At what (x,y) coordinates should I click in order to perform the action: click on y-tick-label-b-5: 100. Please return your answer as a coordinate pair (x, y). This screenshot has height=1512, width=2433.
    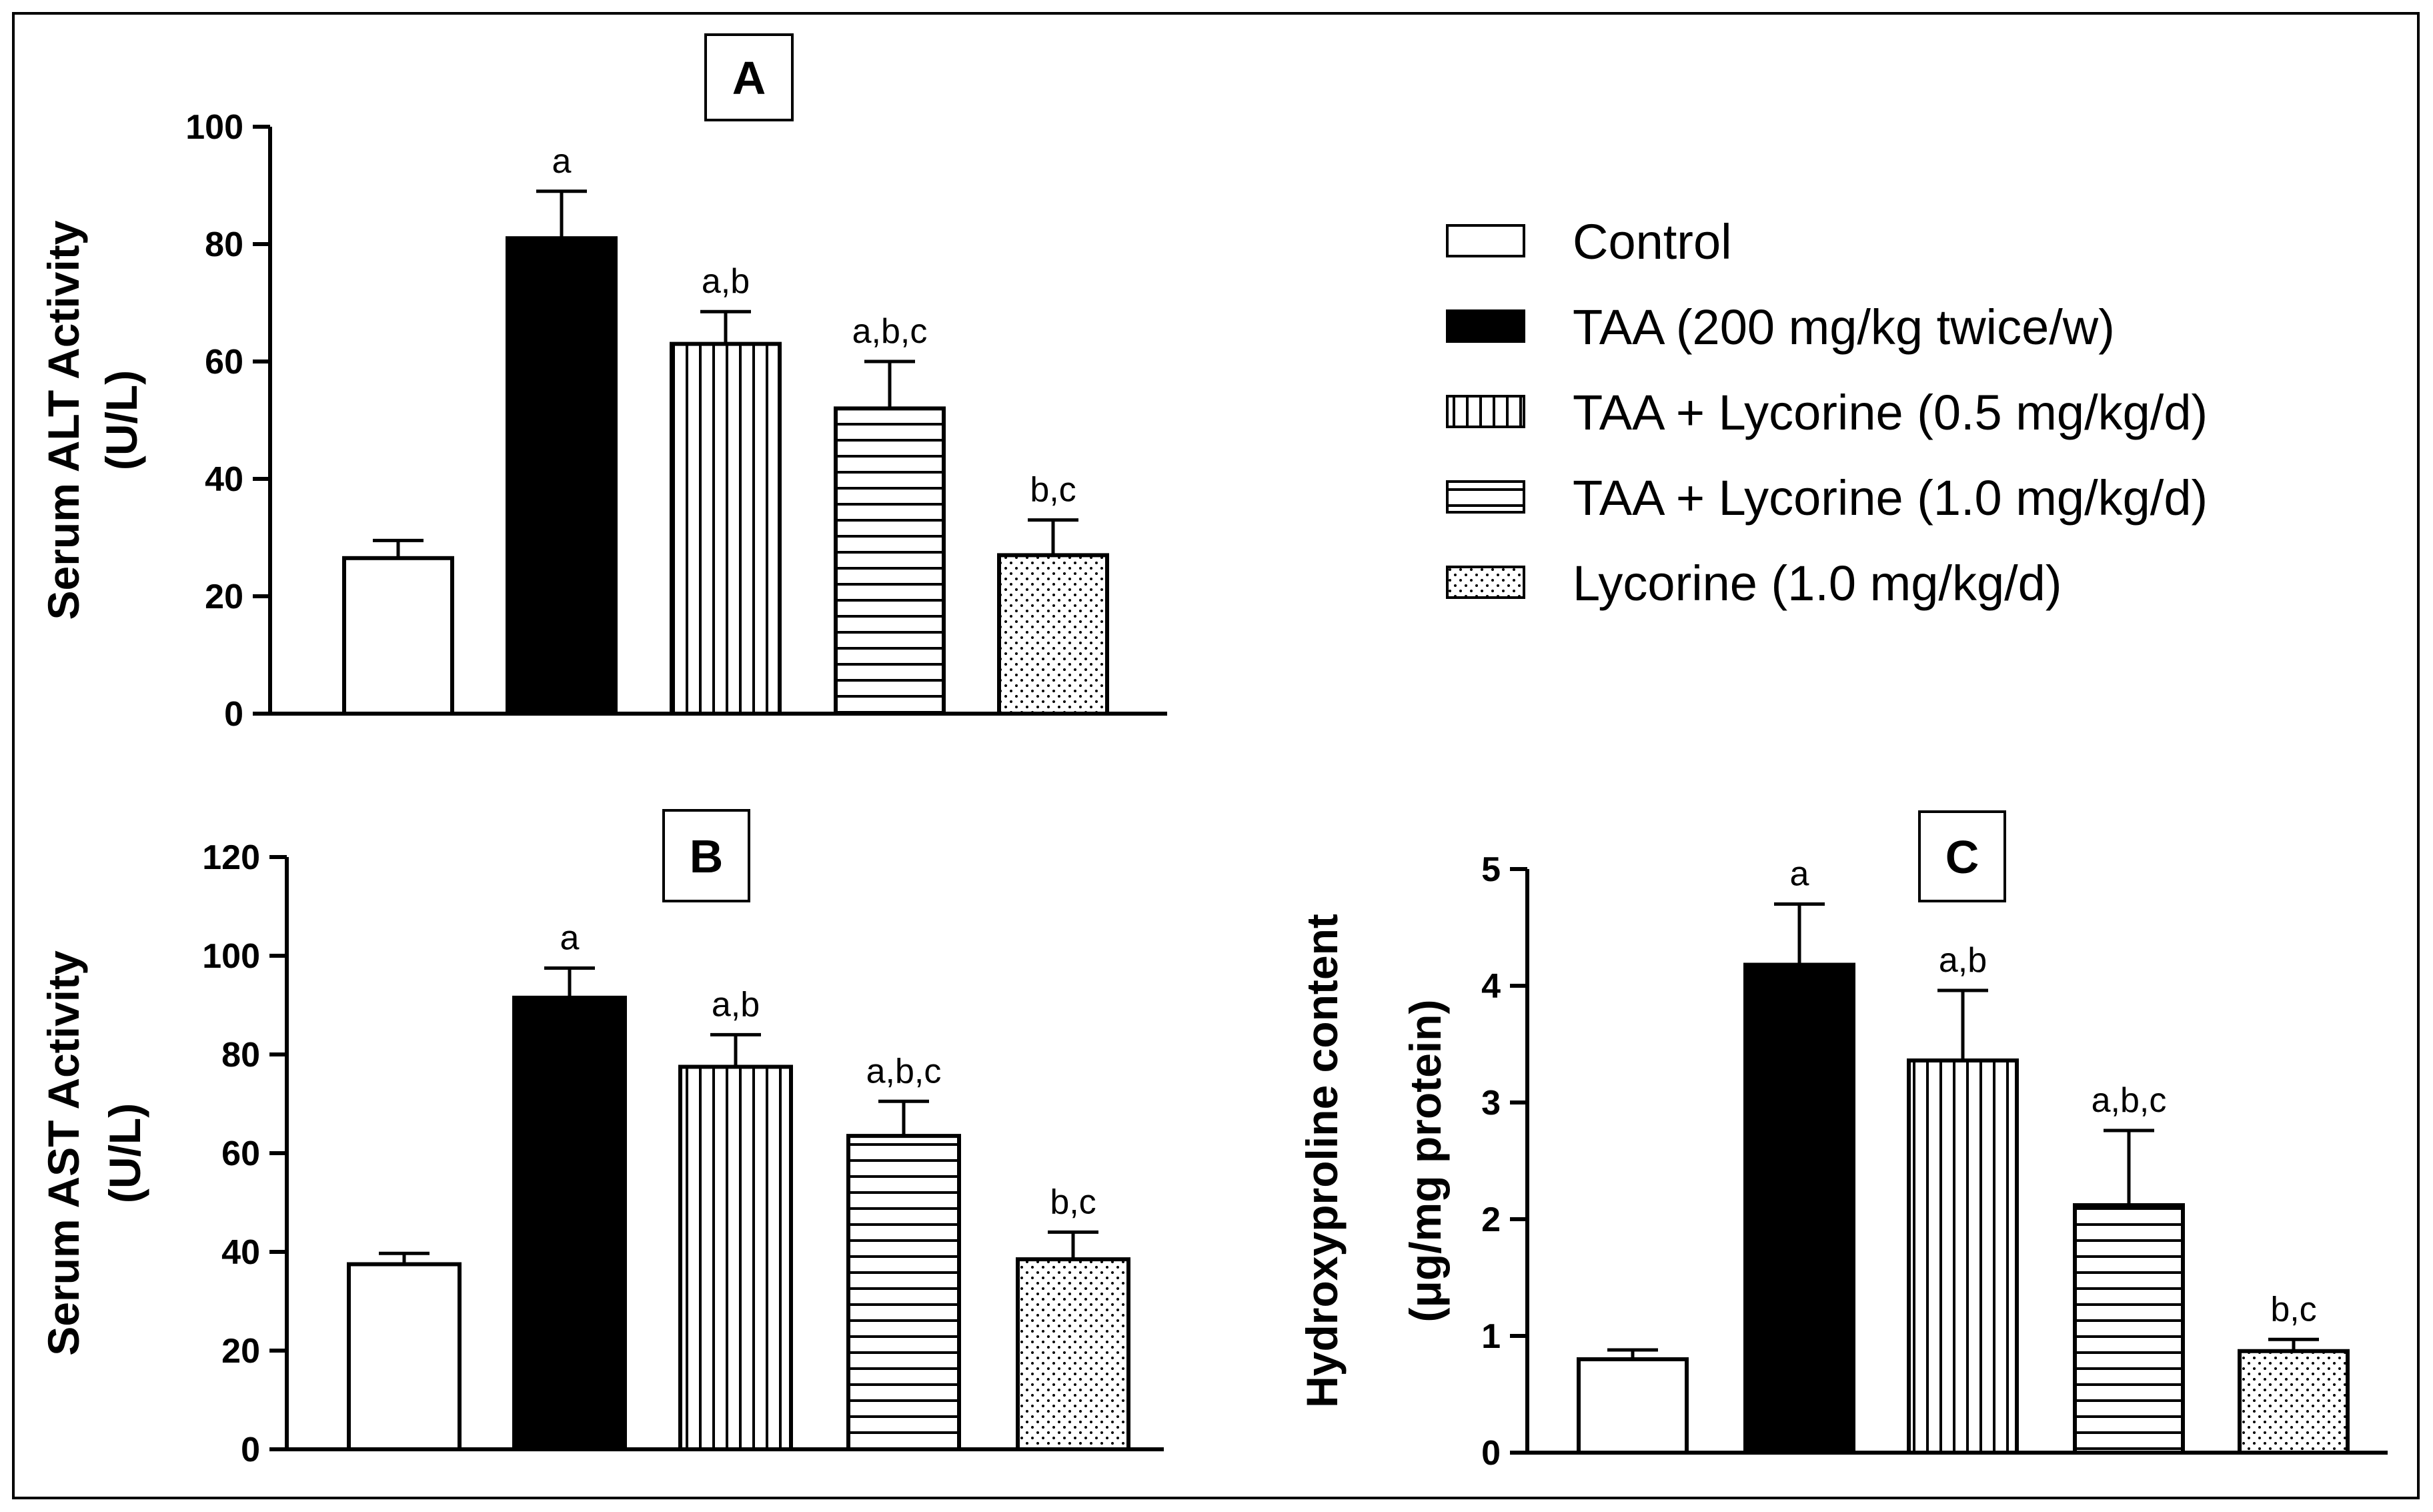
    Looking at the image, I should click on (231, 956).